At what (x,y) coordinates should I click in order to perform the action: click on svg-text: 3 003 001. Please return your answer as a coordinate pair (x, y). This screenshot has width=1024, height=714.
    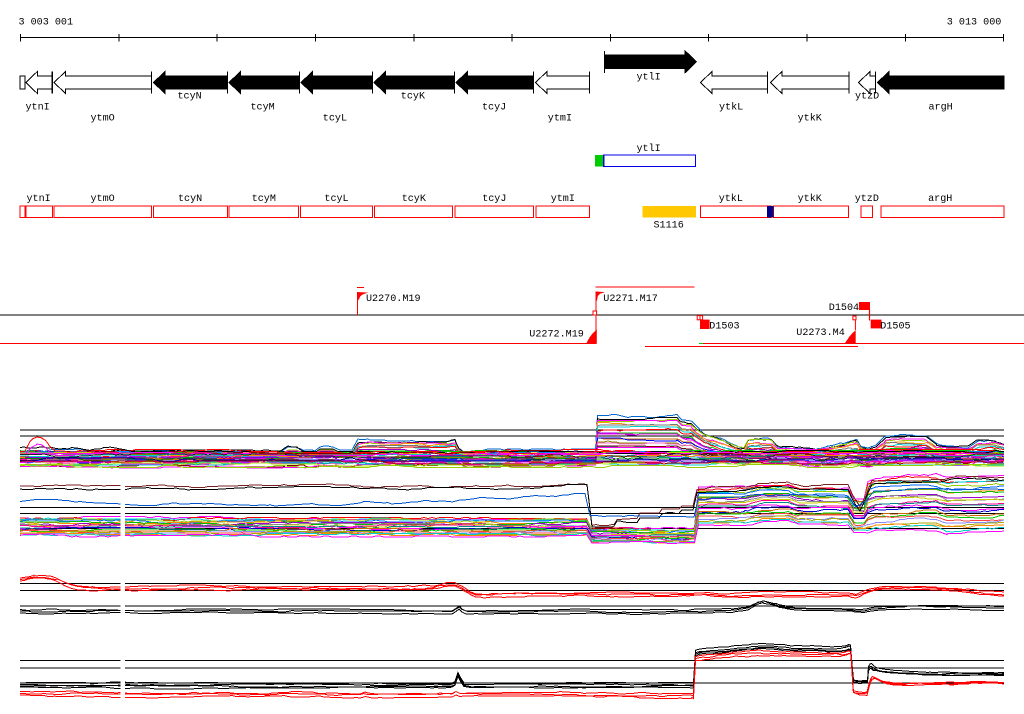
    Looking at the image, I should click on (46, 23).